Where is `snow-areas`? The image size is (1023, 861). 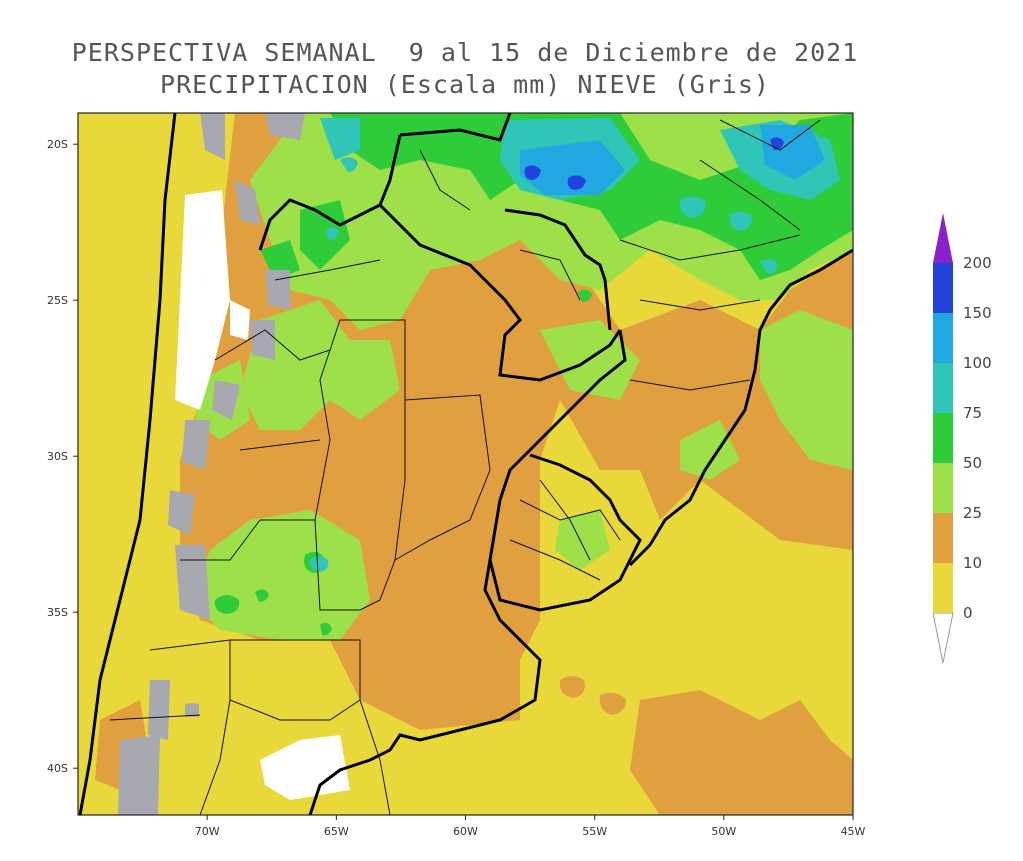
snow-areas is located at coordinates (211, 464).